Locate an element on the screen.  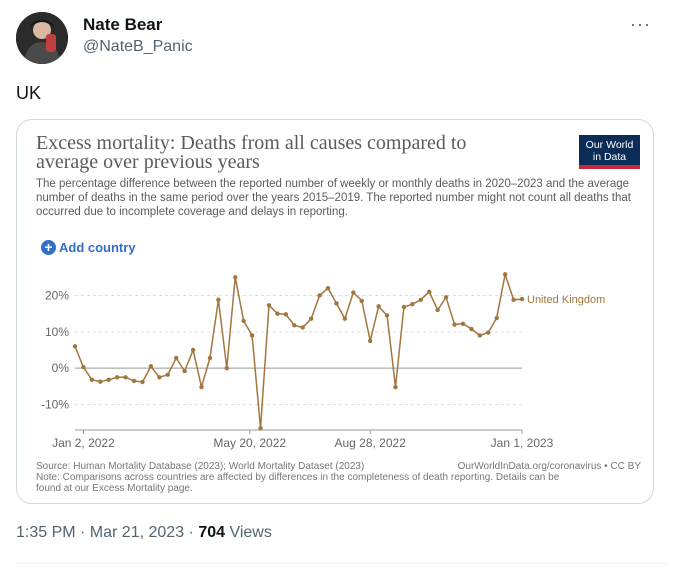
owid-logo: Our World in Data is located at coordinates (609, 152).